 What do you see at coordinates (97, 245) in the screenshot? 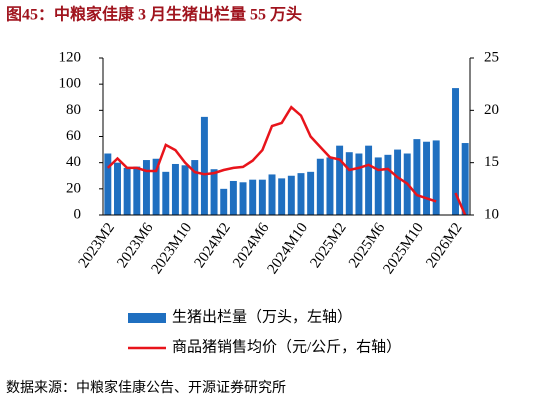
I see `x-tick-label: 2023M2` at bounding box center [97, 245].